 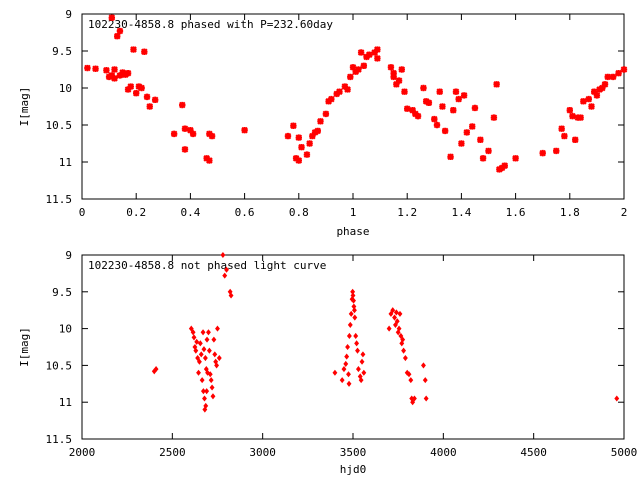 What do you see at coordinates (82, 212) in the screenshot?
I see `x-tick-label: 0` at bounding box center [82, 212].